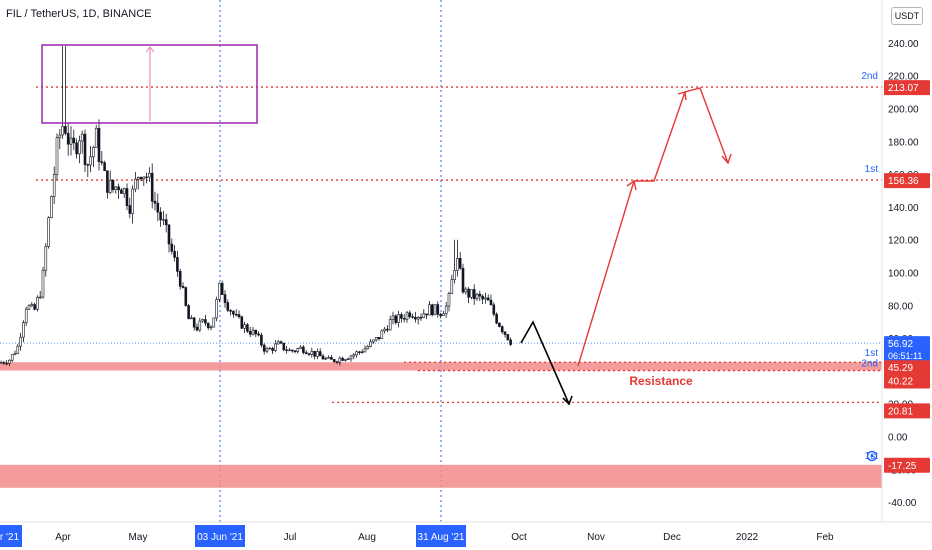 Image resolution: width=932 pixels, height=550 pixels. What do you see at coordinates (869, 76) in the screenshot?
I see `tier-label-0: 2nd` at bounding box center [869, 76].